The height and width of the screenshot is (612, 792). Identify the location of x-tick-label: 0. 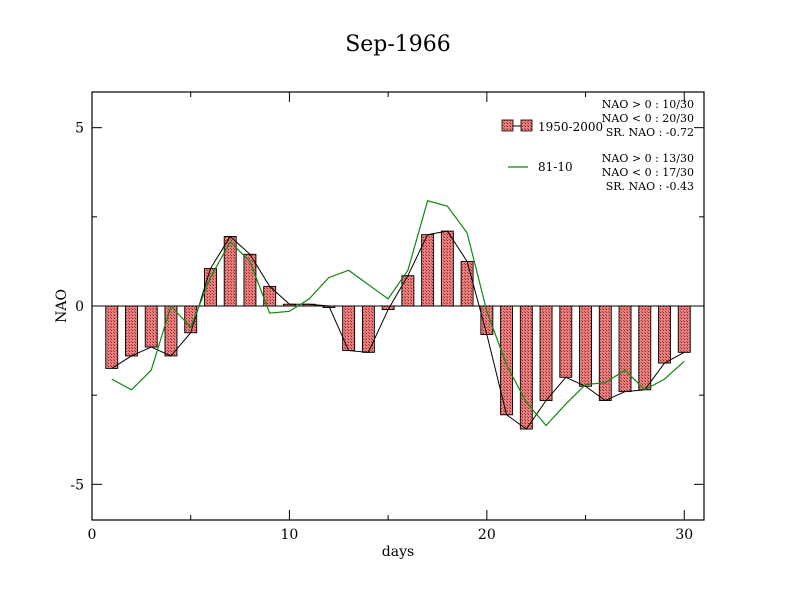
(92, 535).